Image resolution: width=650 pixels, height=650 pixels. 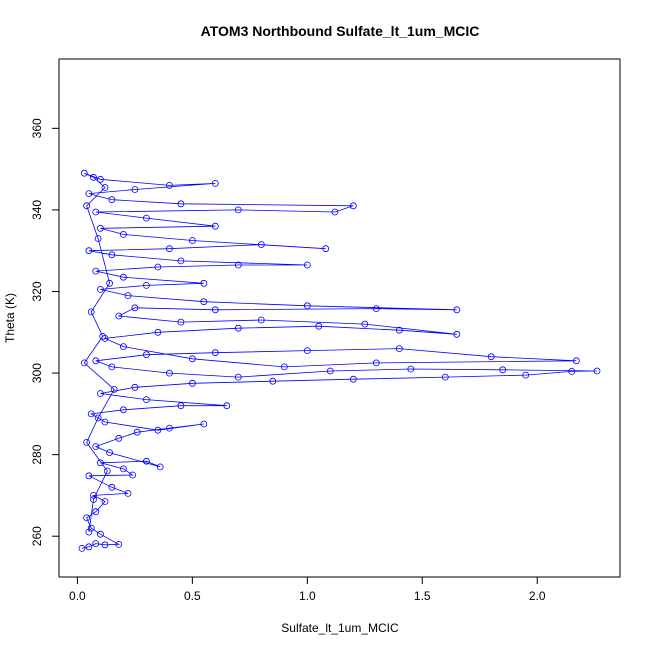 I want to click on x-tick-label: 1.5, so click(x=422, y=596).